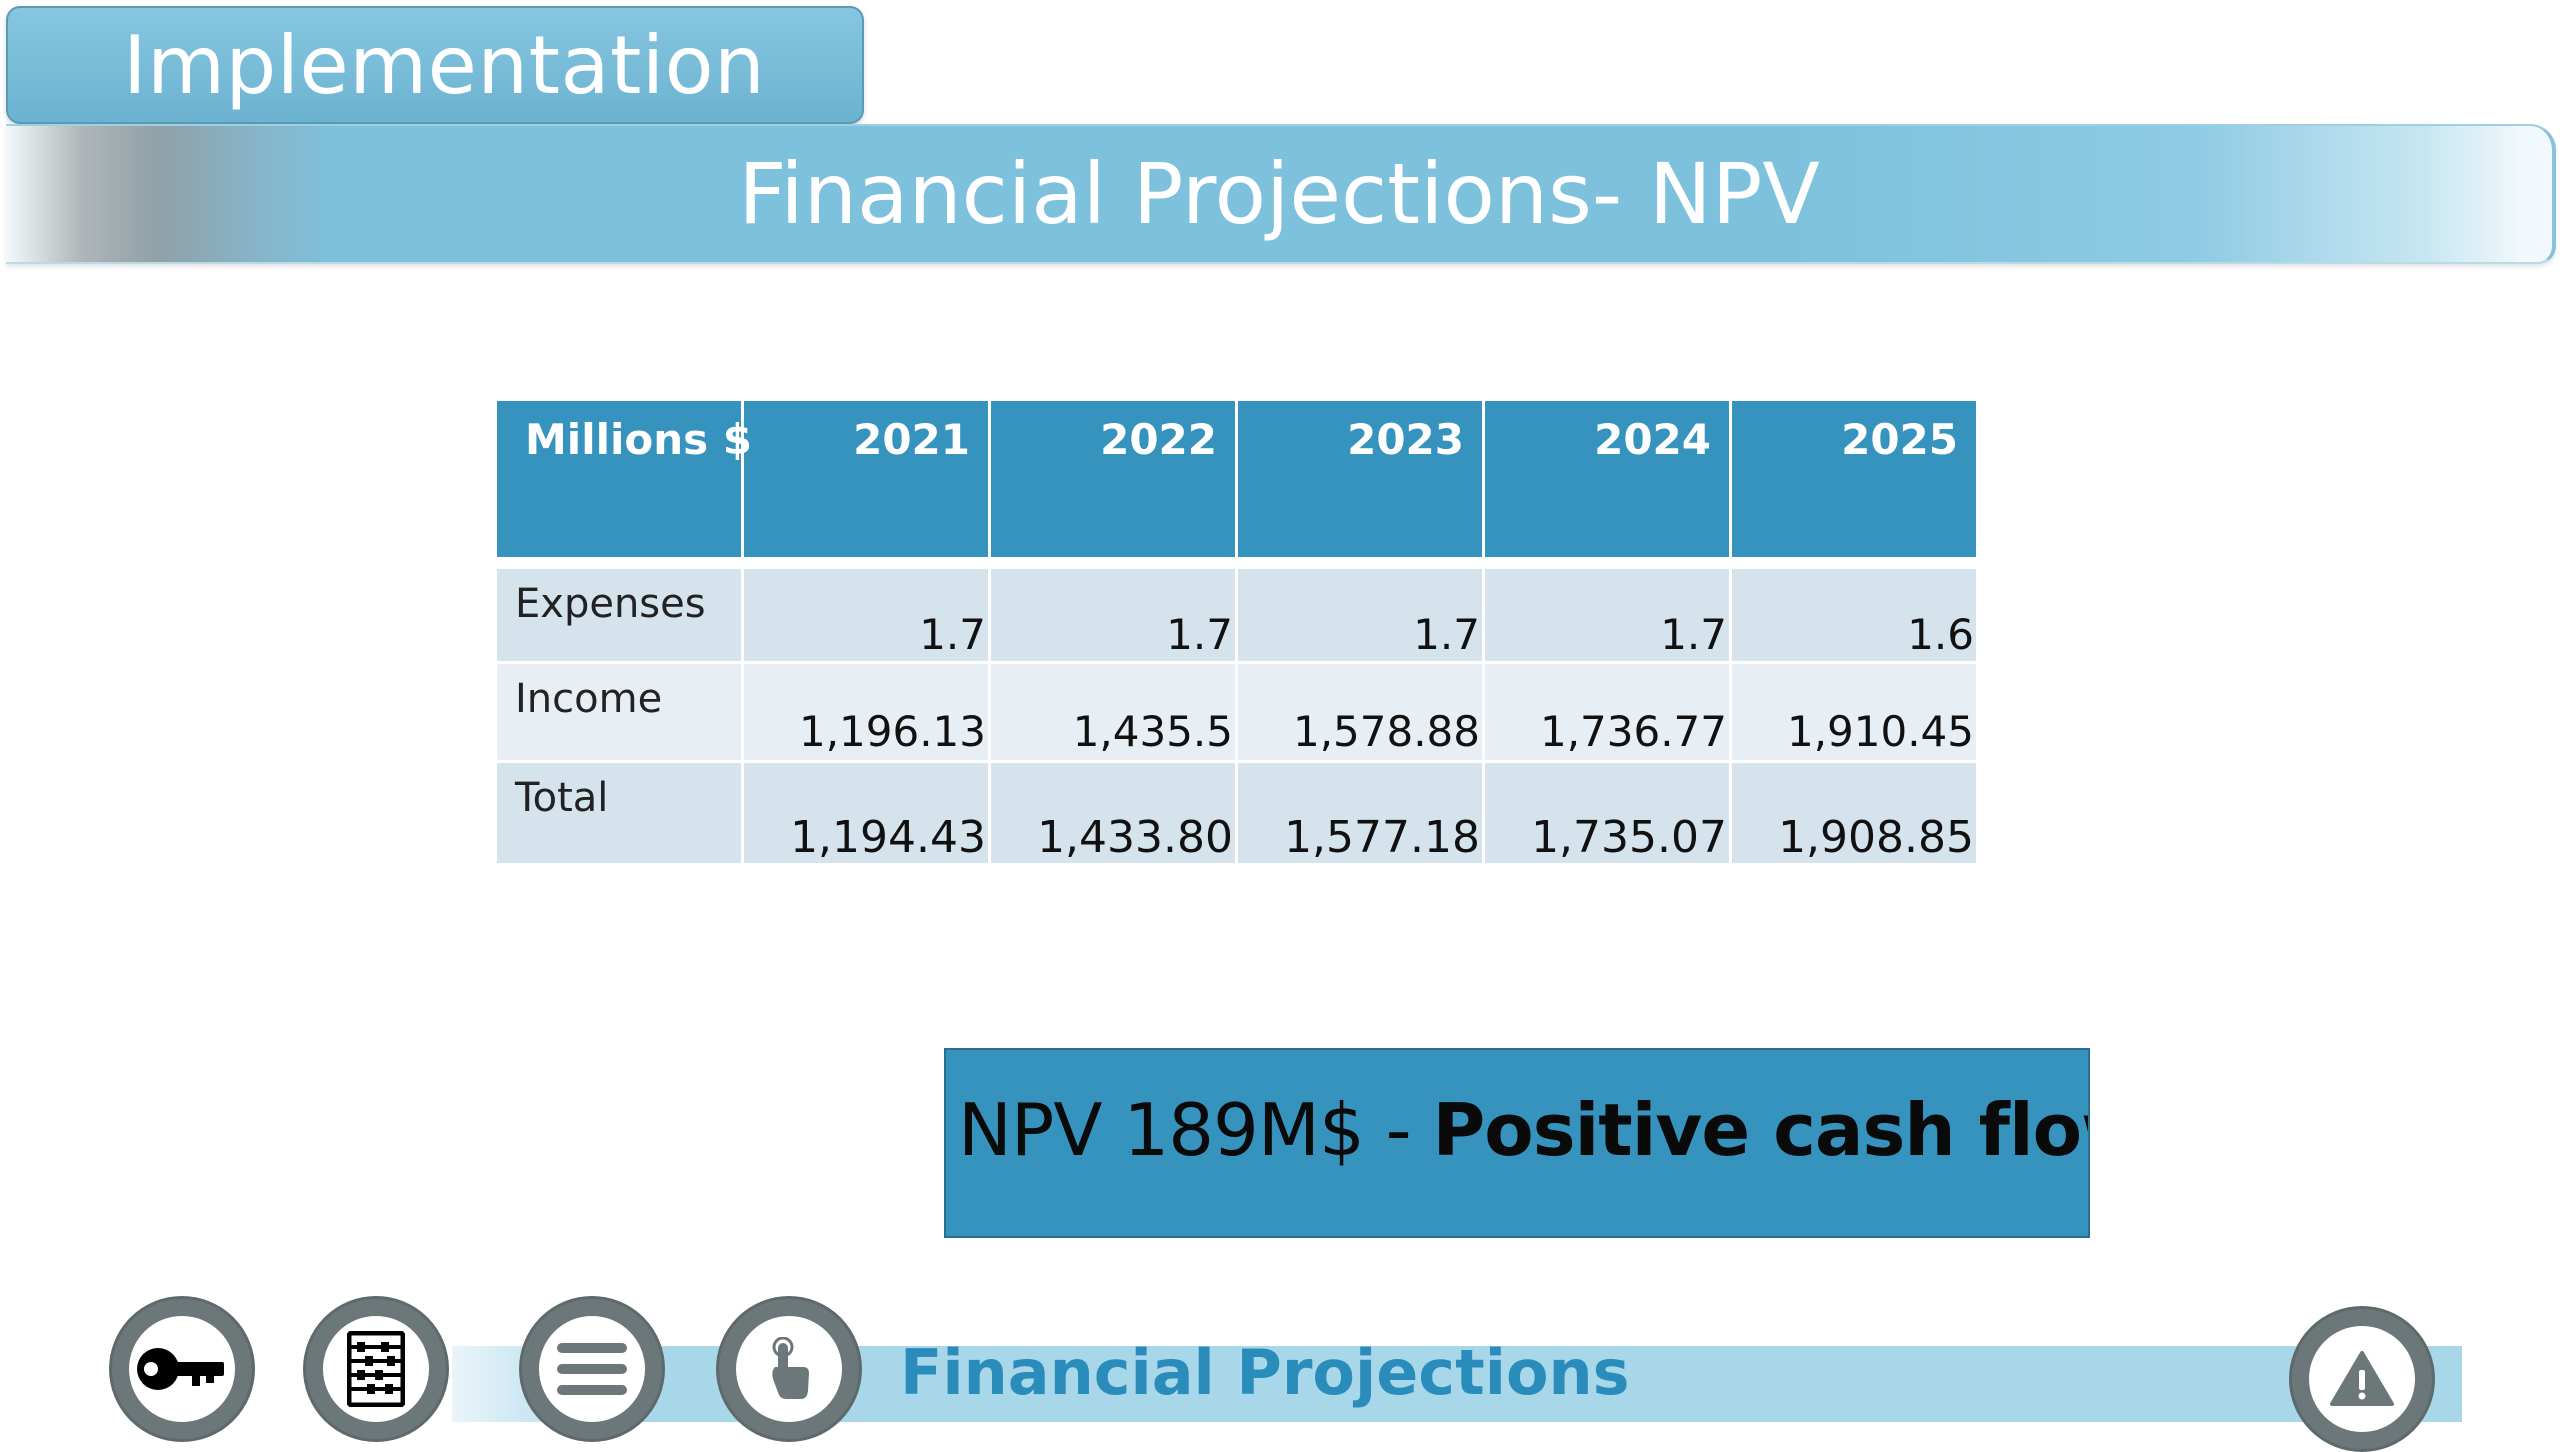 This screenshot has height=1452, width=2560. I want to click on menu-icon, so click(592, 1369).